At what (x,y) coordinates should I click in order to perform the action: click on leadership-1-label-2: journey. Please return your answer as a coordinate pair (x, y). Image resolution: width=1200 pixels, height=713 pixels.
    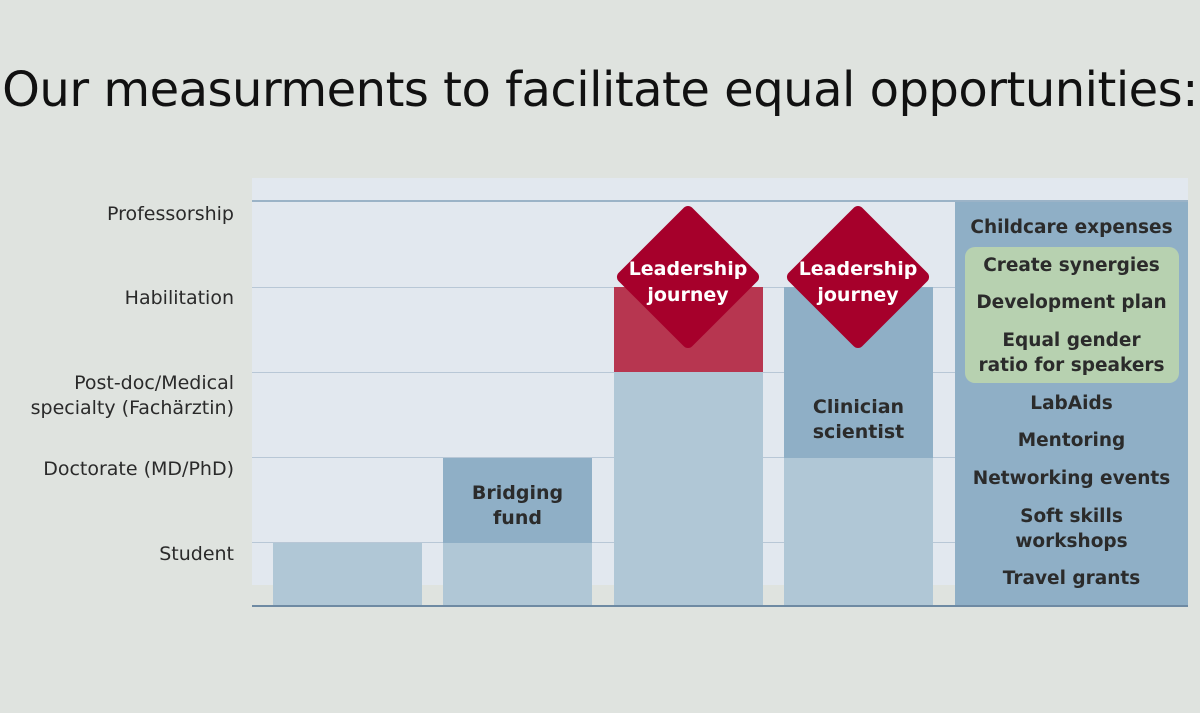
    Looking at the image, I should click on (688, 295).